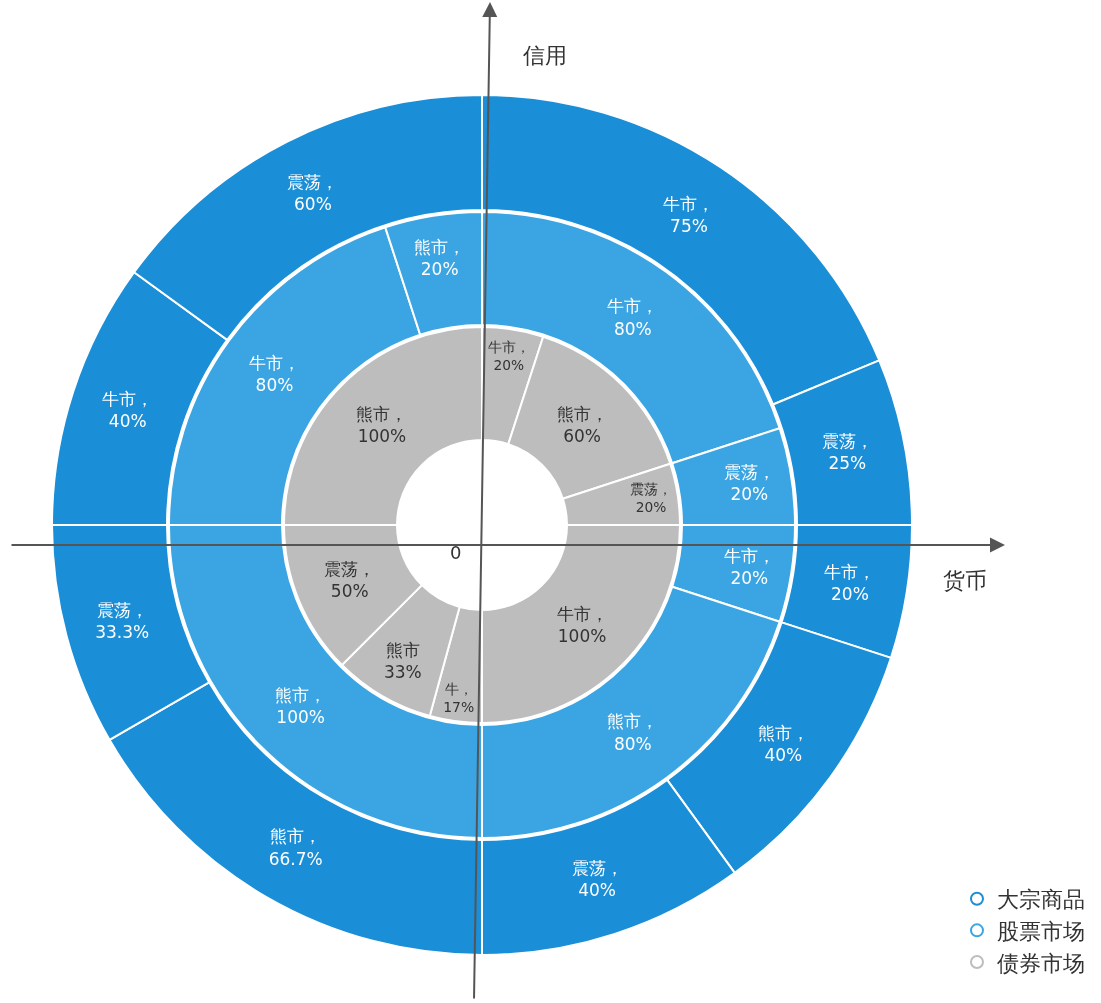 This screenshot has height=1003, width=1101. What do you see at coordinates (582, 625) in the screenshot?
I see `data-label: 牛市， 100%` at bounding box center [582, 625].